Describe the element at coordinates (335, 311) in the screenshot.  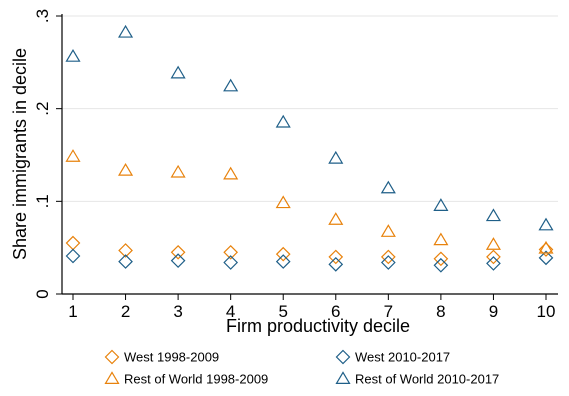
I see `x-tick-label: 6` at that location.